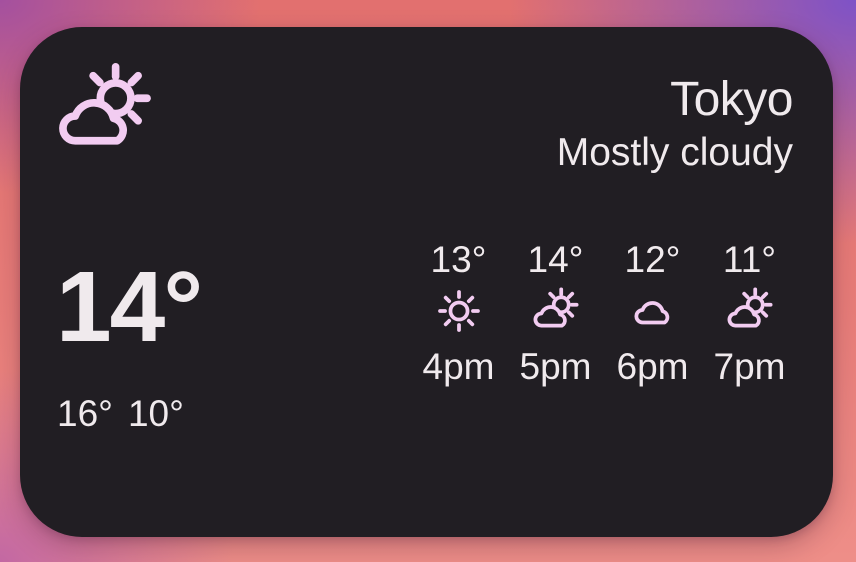 This screenshot has width=856, height=562. Describe the element at coordinates (458, 259) in the screenshot. I see `hourly-temperature: 13°` at that location.